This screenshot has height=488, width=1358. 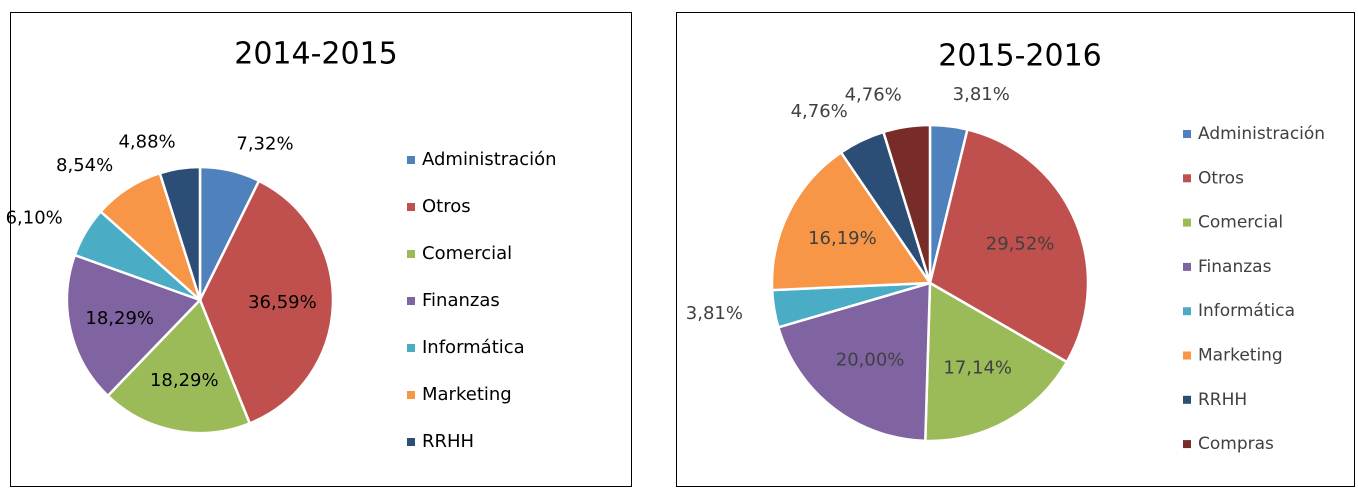 I want to click on data-label: 4,88%, so click(x=146, y=141).